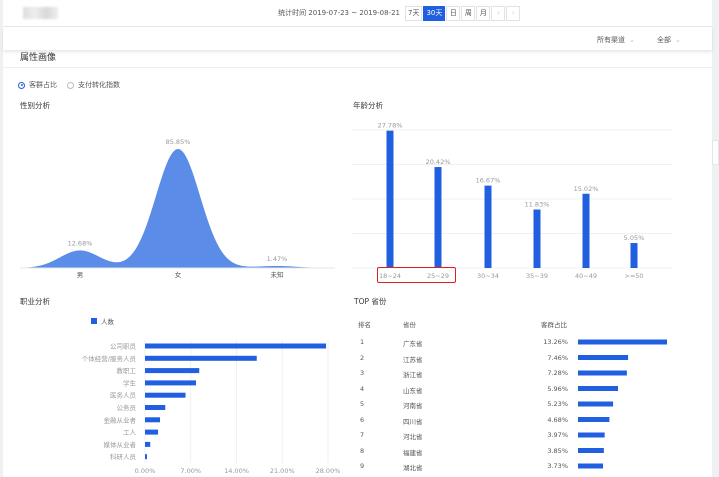  What do you see at coordinates (127, 370) in the screenshot?
I see `occupation-category-label: 教职工` at bounding box center [127, 370].